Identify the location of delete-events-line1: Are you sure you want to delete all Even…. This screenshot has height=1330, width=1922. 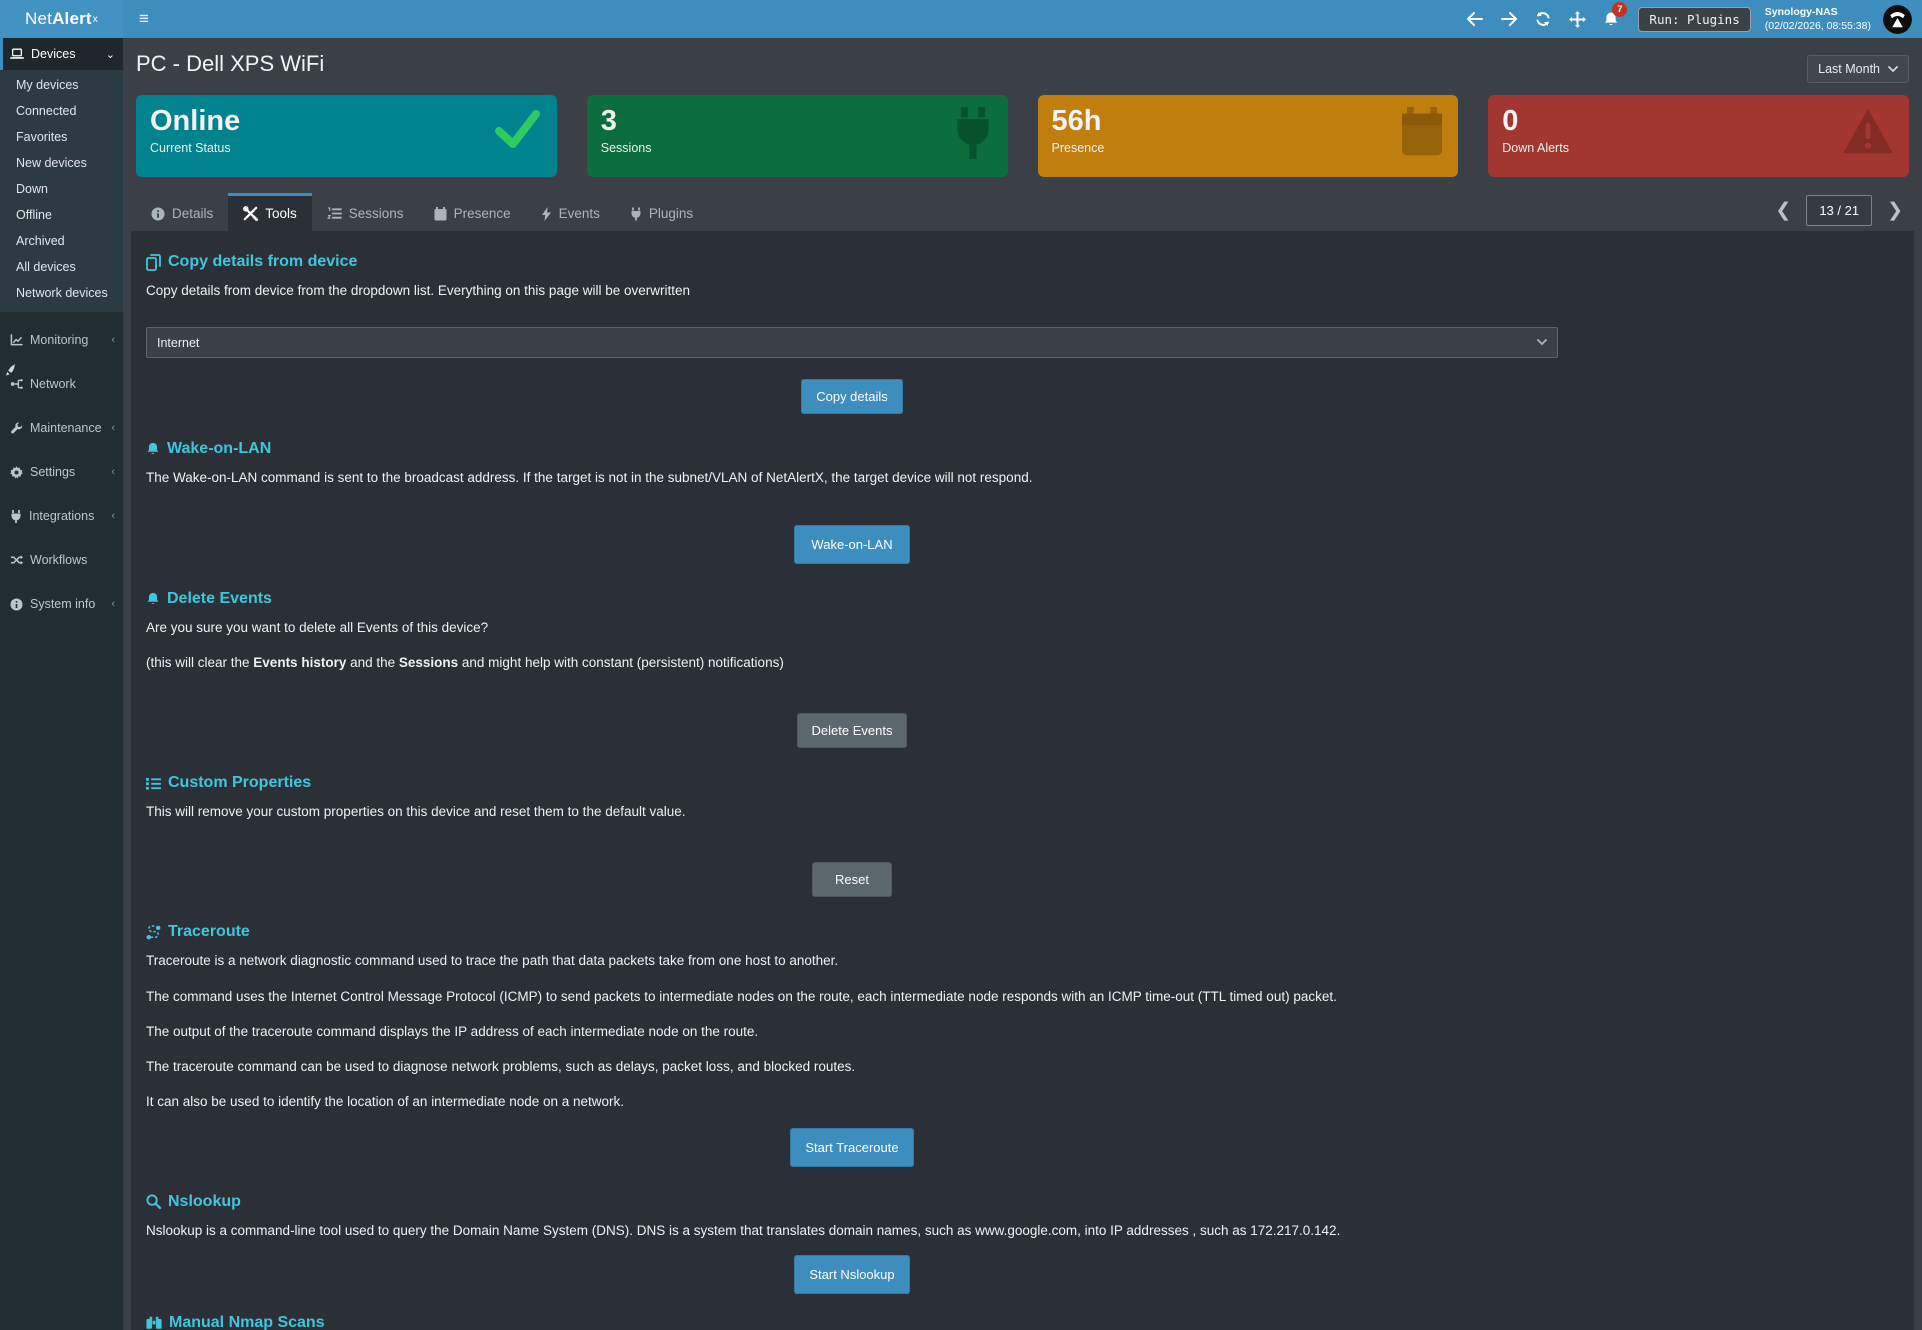
(317, 627).